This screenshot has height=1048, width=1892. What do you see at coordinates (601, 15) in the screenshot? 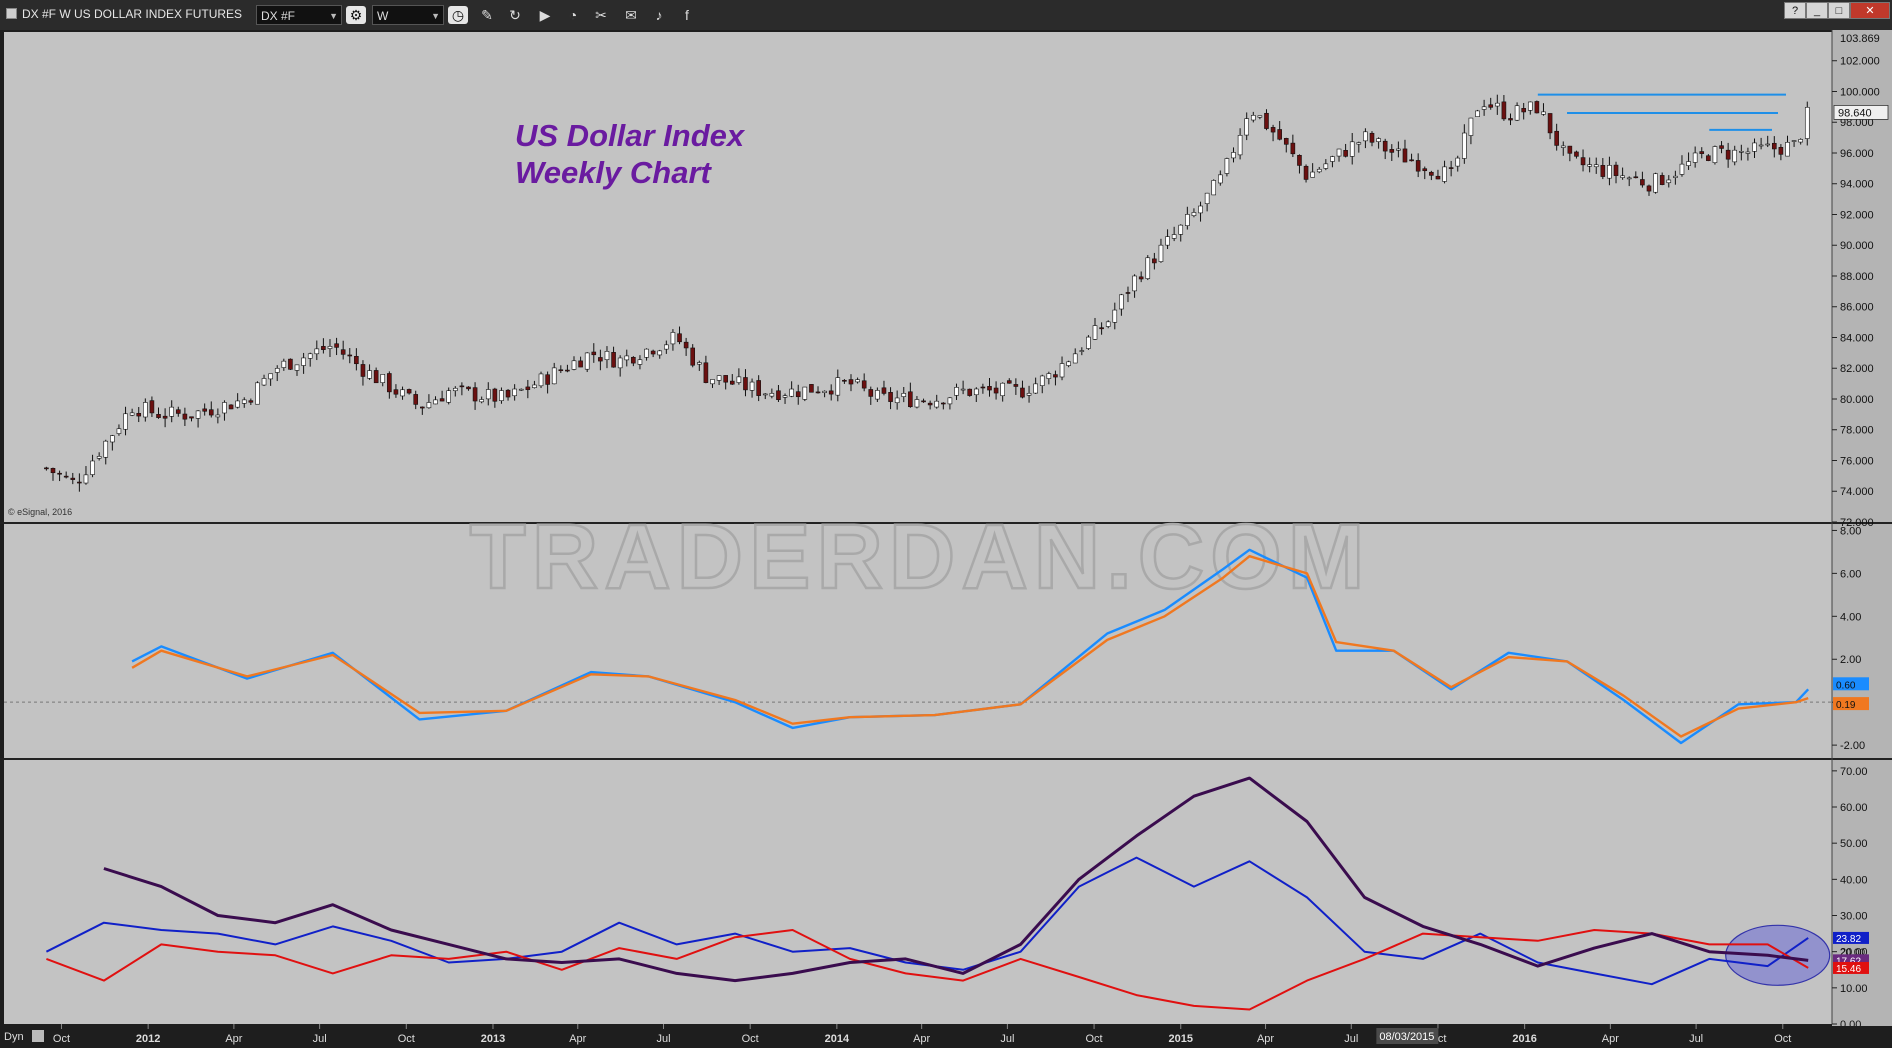
I see `tools-icon: ✂` at bounding box center [601, 15].